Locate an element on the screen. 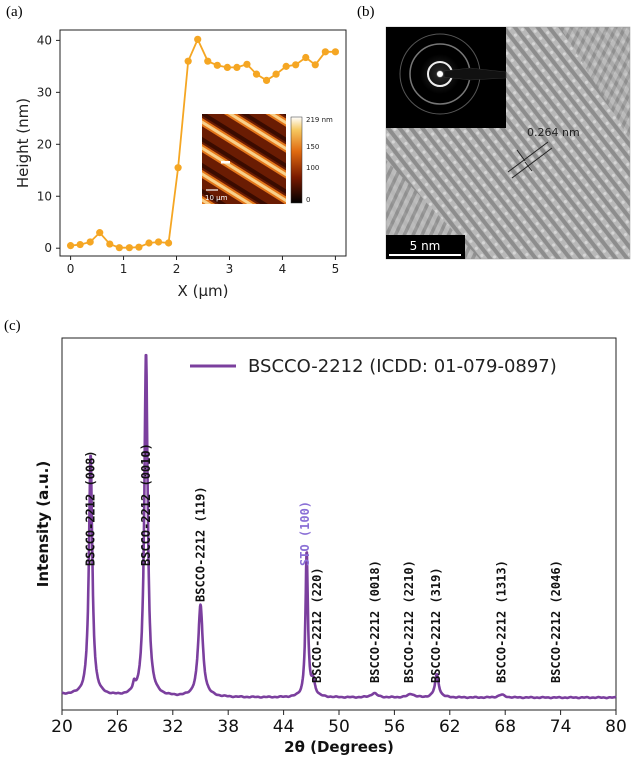  x-tick-label: 26 is located at coordinates (118, 727).